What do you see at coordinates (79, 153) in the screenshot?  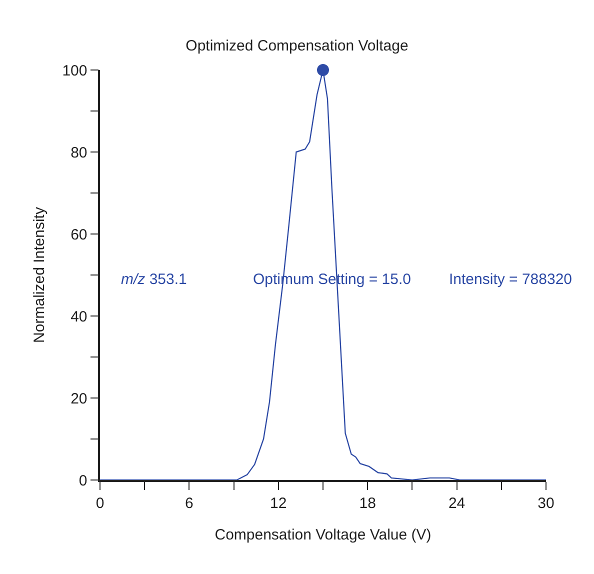 I see `y-tick-label: 80` at bounding box center [79, 153].